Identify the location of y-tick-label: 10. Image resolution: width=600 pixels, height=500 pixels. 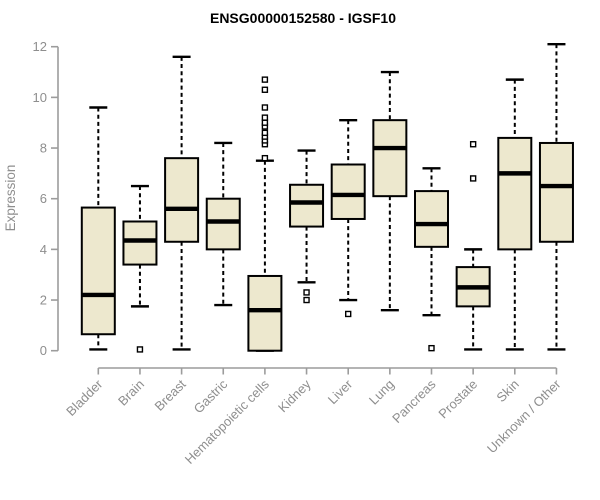
(40, 97).